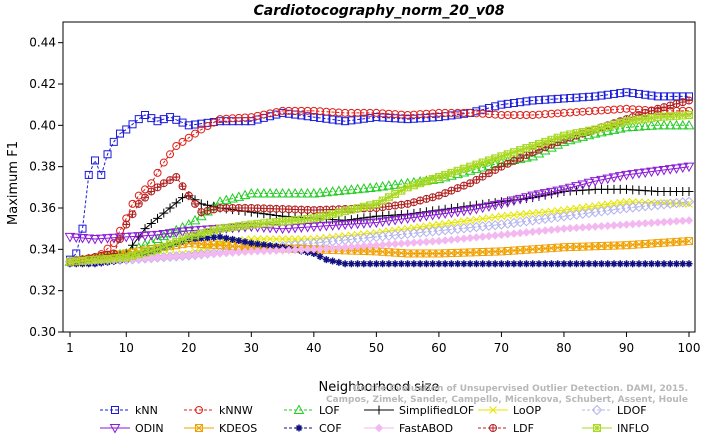 The height and width of the screenshot is (434, 702). Describe the element at coordinates (149, 428) in the screenshot. I see `legend-label: ODIN` at that location.